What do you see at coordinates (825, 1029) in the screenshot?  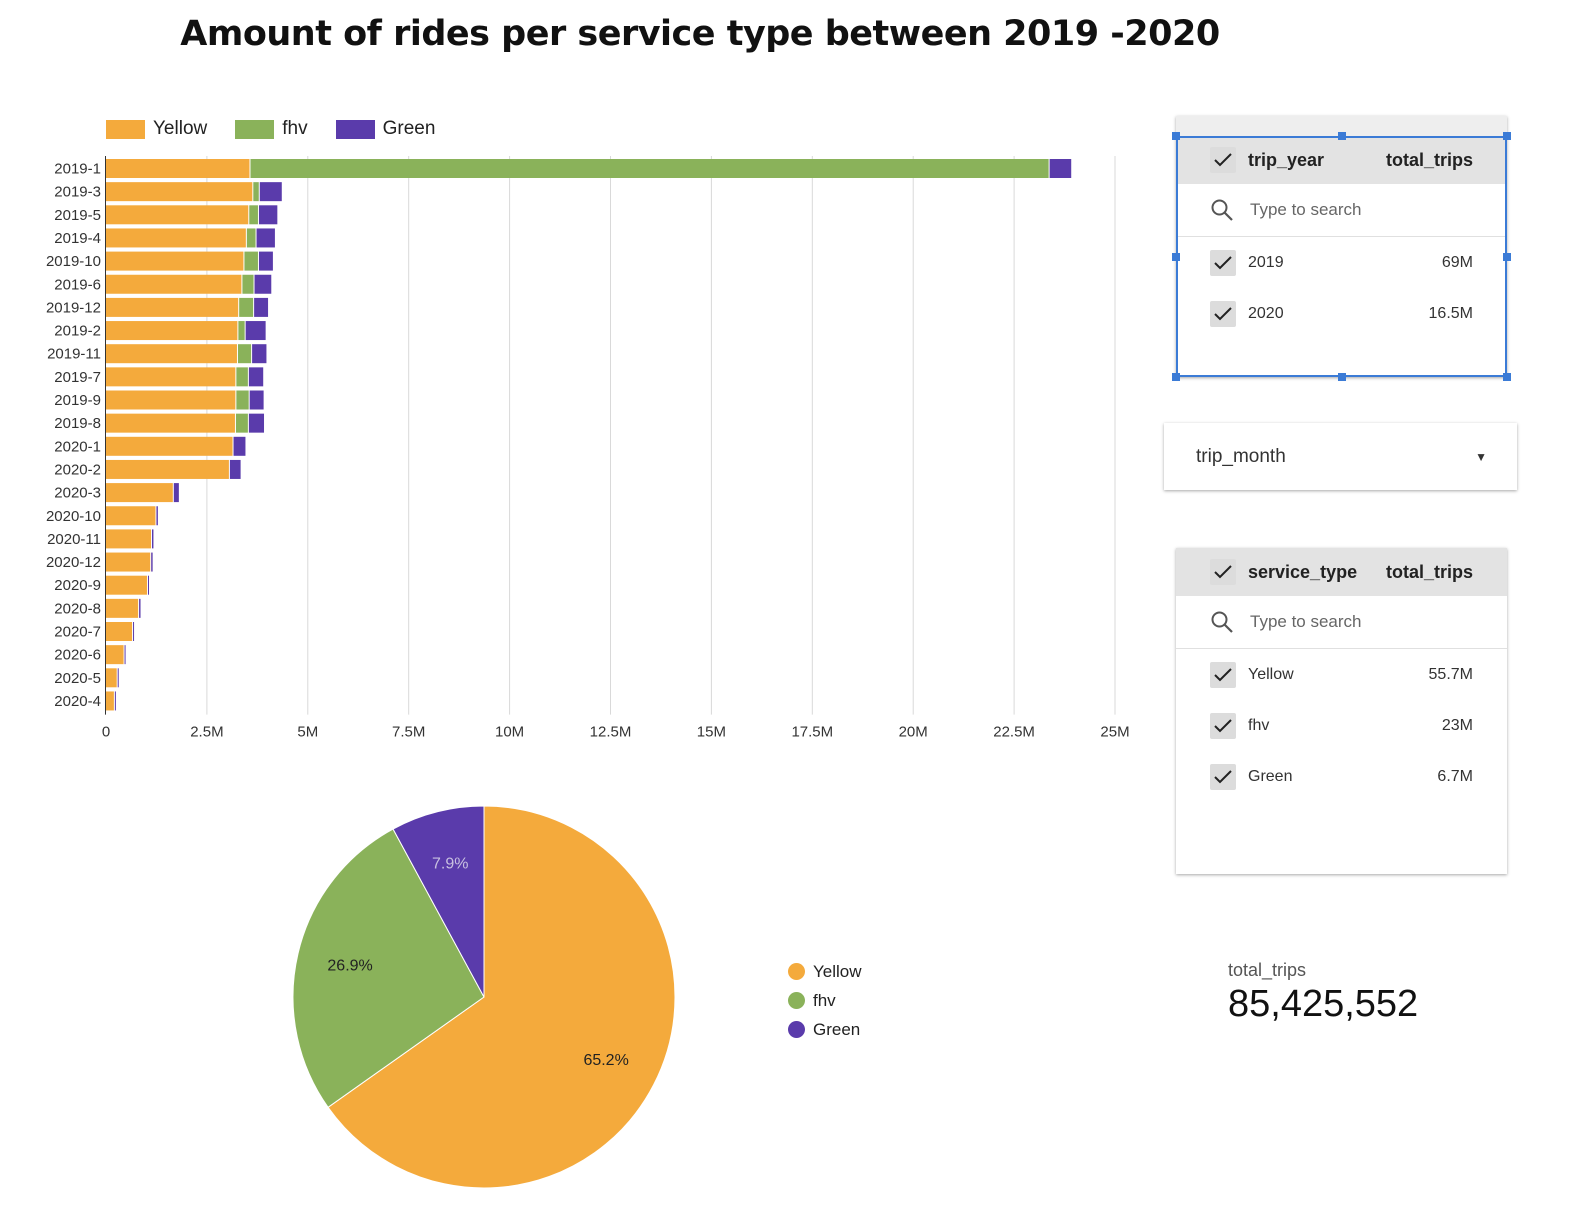 I see `pie-legend-item-green: Green` at bounding box center [825, 1029].